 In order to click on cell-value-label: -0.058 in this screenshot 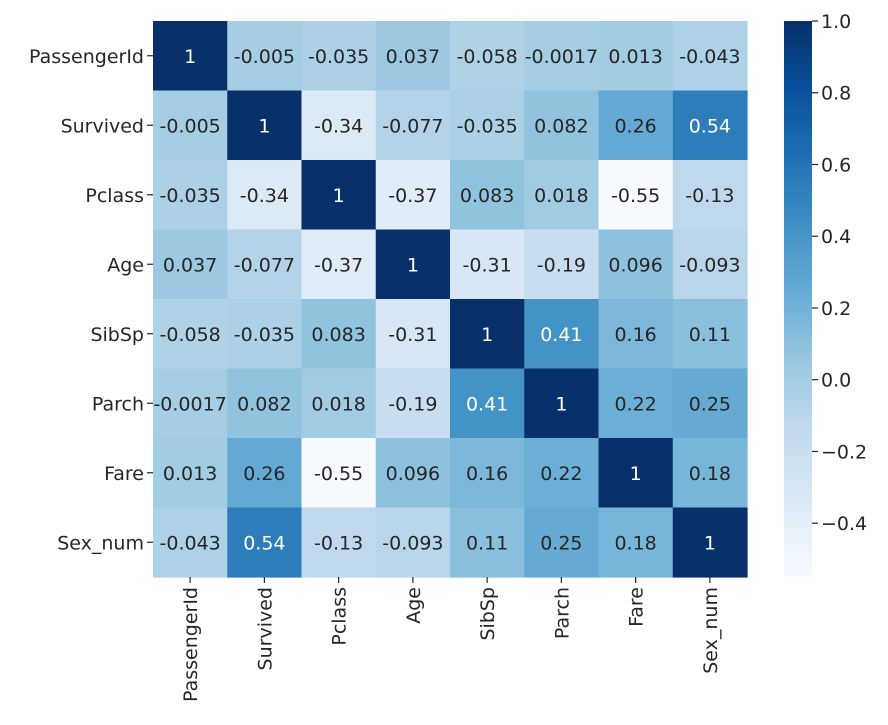, I will do `click(487, 57)`.